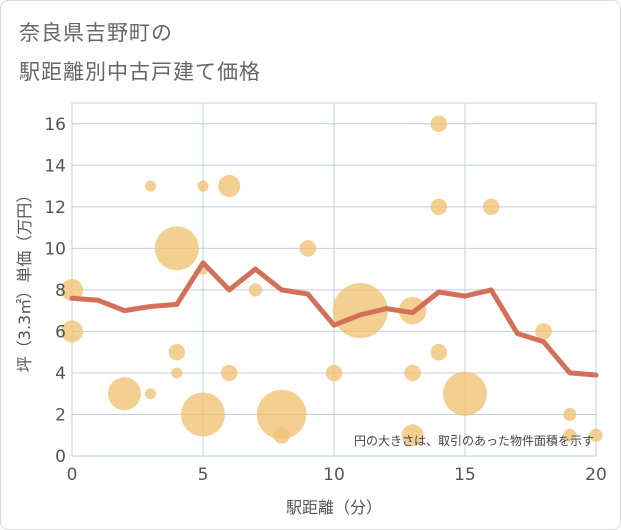 Image resolution: width=621 pixels, height=530 pixels. I want to click on y-tick-label: 4, so click(60, 374).